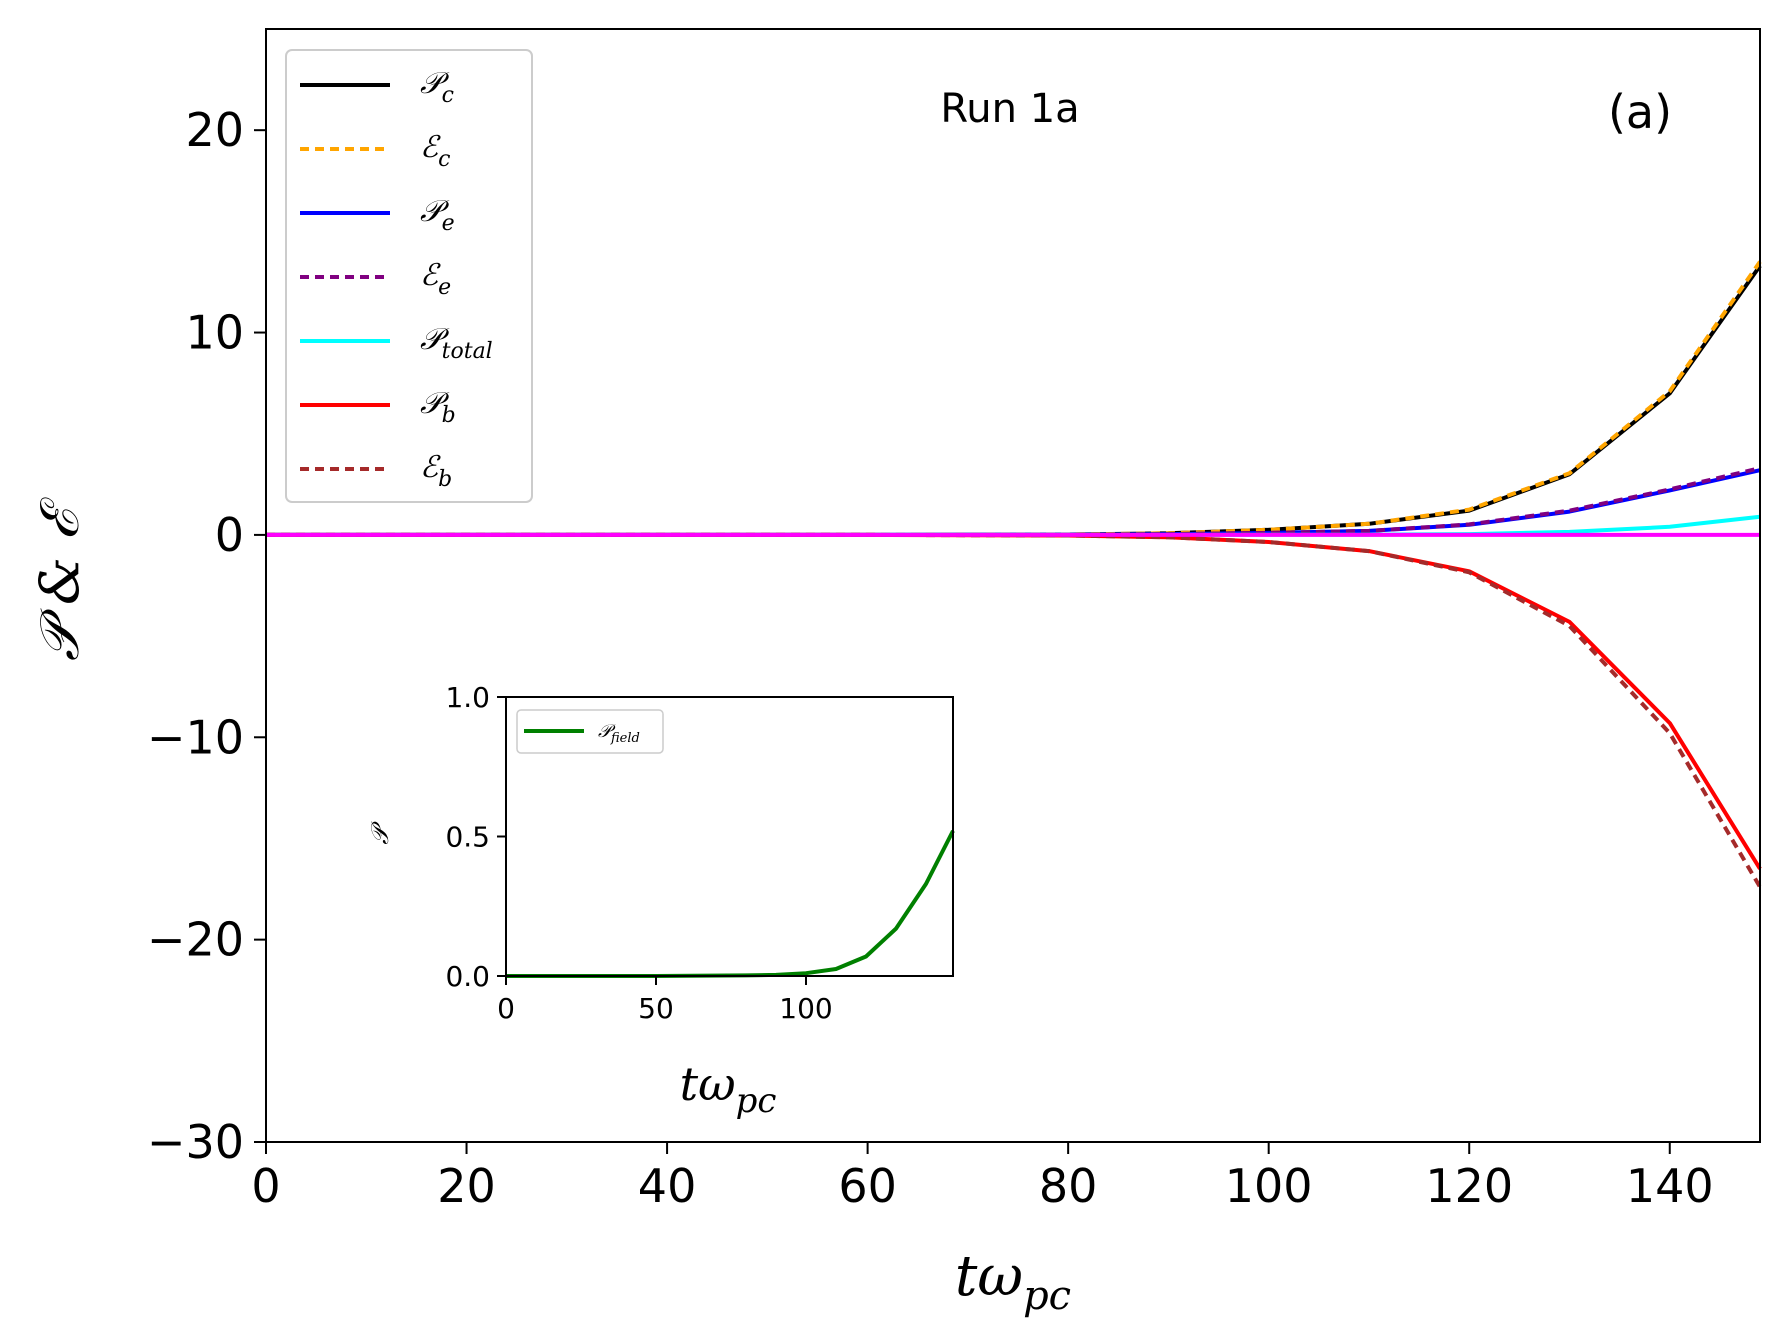  Describe the element at coordinates (229, 535) in the screenshot. I see `y-tick-label: 0` at that location.